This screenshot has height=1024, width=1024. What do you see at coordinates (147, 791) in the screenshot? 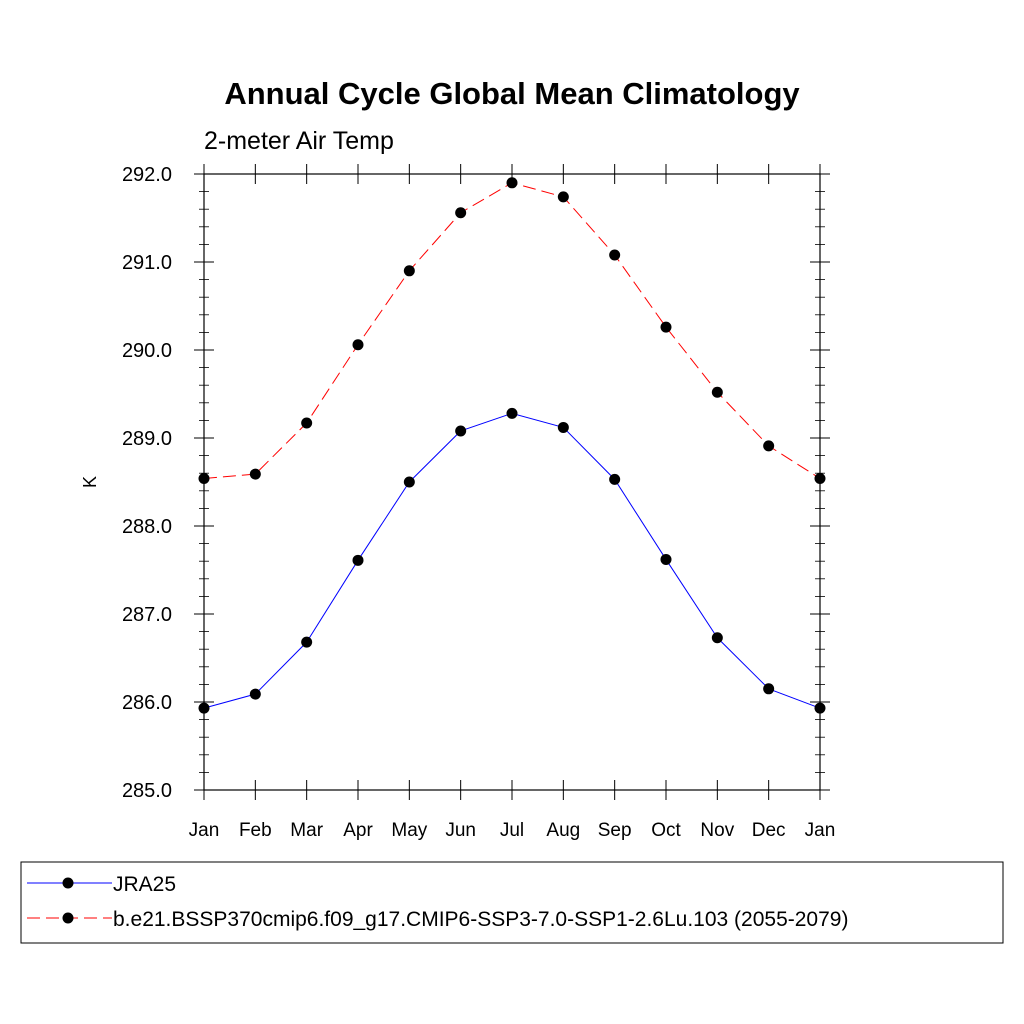
I see `y-tick-label: 285.0` at bounding box center [147, 791].